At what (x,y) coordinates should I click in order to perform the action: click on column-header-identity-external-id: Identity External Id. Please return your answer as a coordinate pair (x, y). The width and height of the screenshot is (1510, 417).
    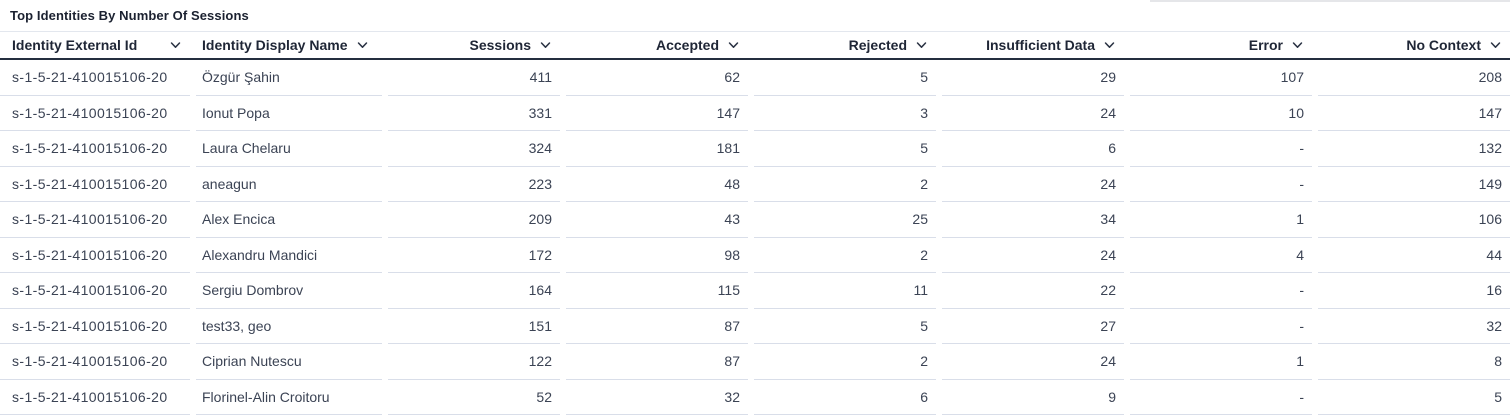
    Looking at the image, I should click on (95, 45).